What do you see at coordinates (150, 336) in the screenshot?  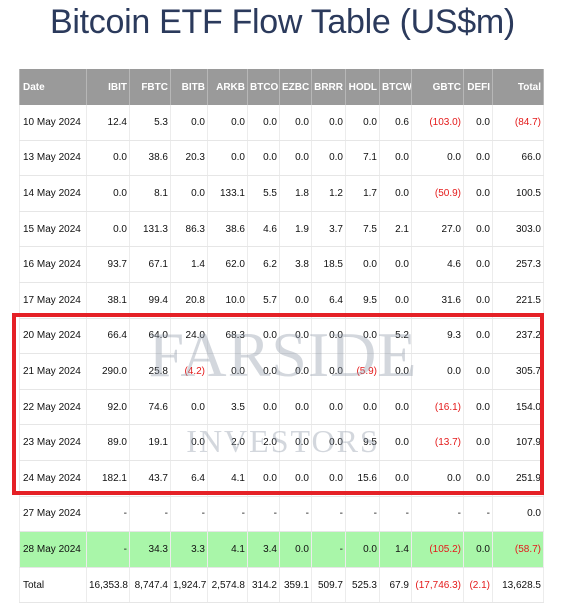 I see `flow-cell-fbtc: 64.0` at bounding box center [150, 336].